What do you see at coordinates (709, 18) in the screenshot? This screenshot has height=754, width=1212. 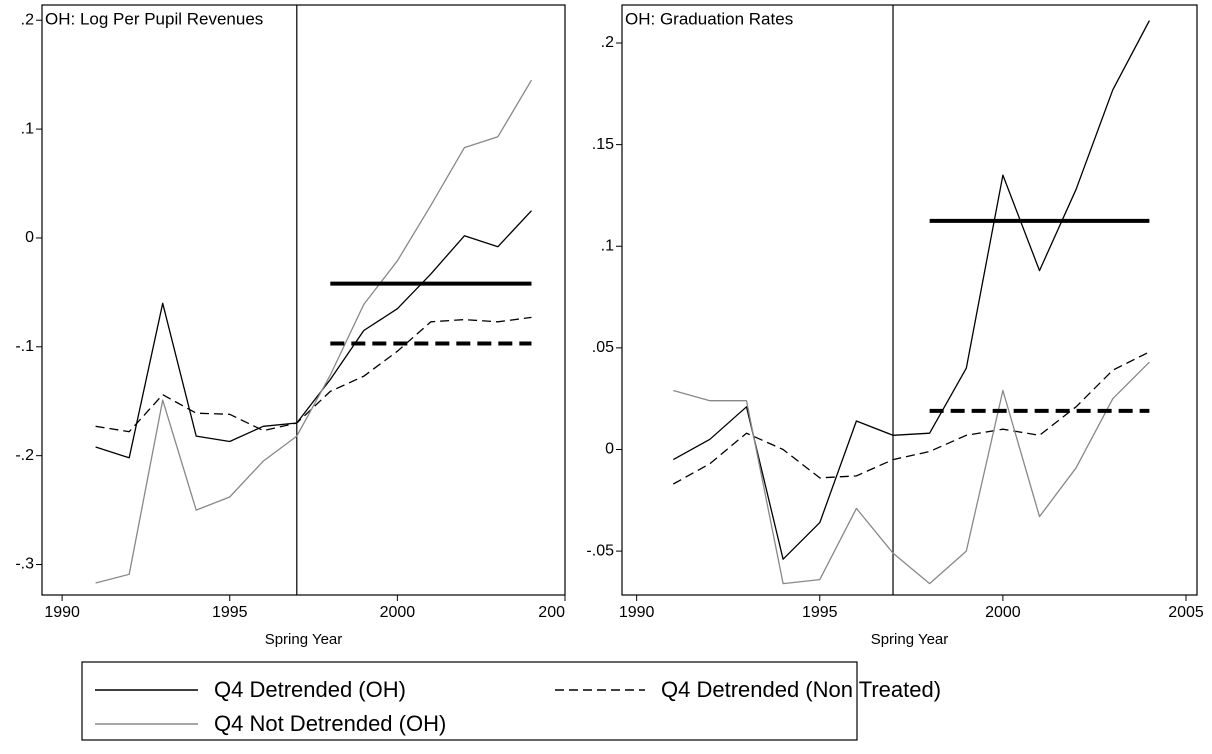 I see `chart-title: OH: Graduation Rates` at bounding box center [709, 18].